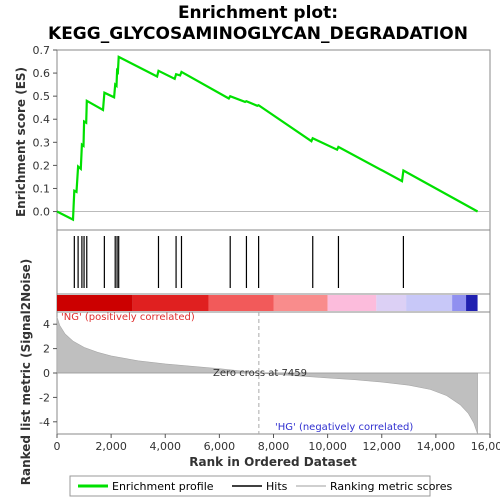 The width and height of the screenshot is (500, 500). Describe the element at coordinates (258, 13) in the screenshot. I see `chart-title-line1: Enrichment plot:` at that location.